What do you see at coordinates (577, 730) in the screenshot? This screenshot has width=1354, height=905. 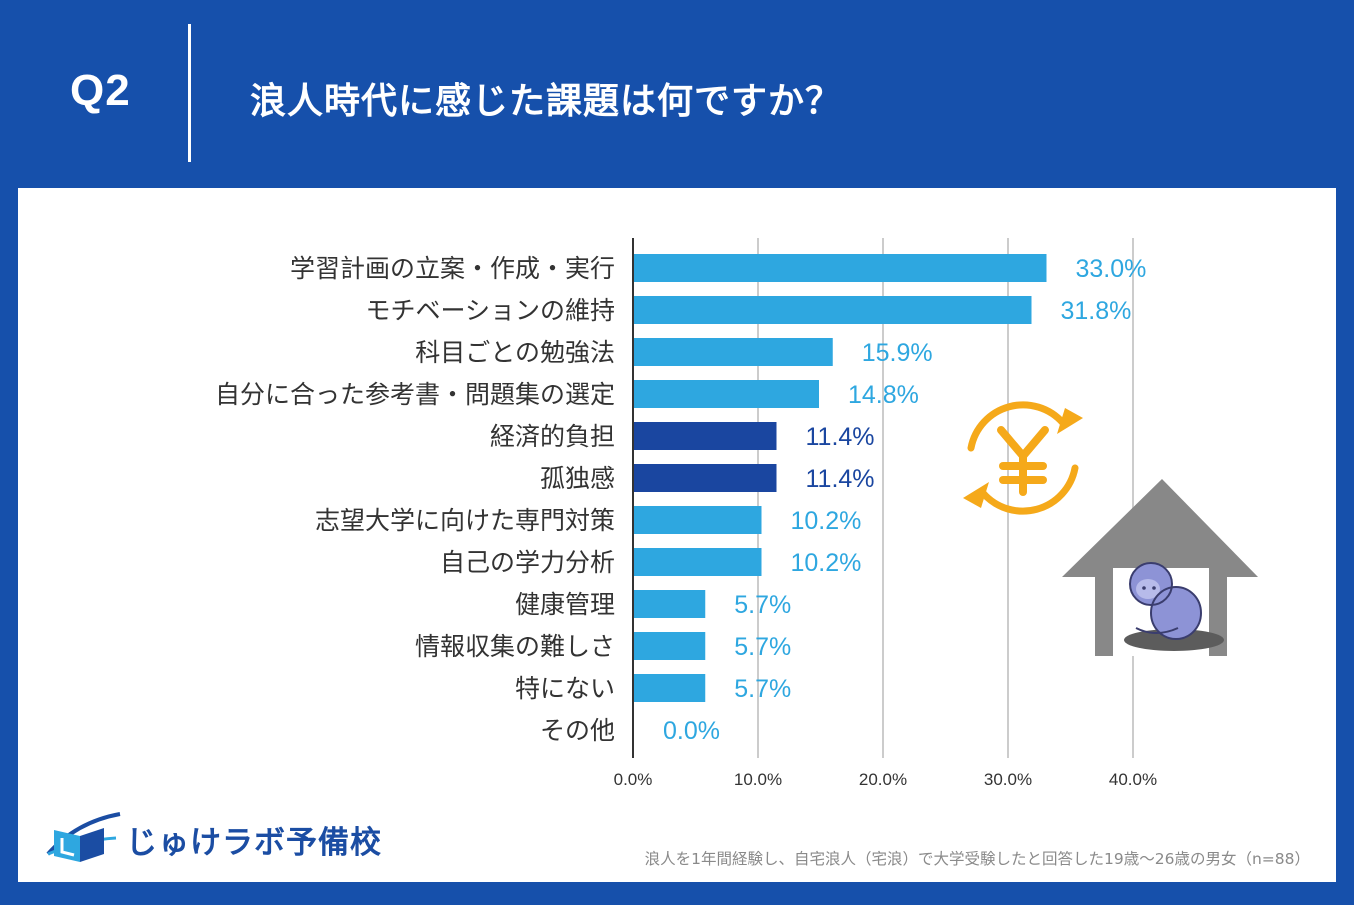 I see `category-label: その他` at bounding box center [577, 730].